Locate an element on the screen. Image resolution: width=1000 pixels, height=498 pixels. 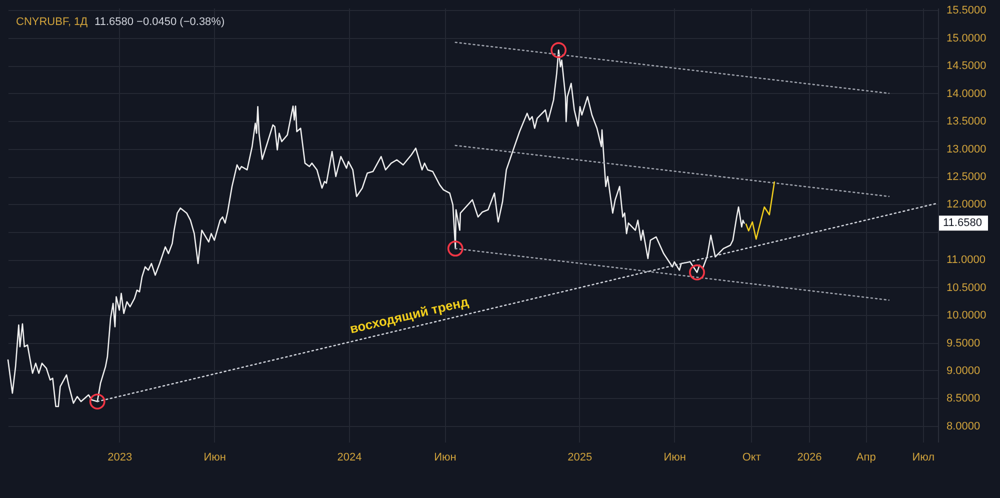
y-tick-label: 9.0000 is located at coordinates (963, 371).